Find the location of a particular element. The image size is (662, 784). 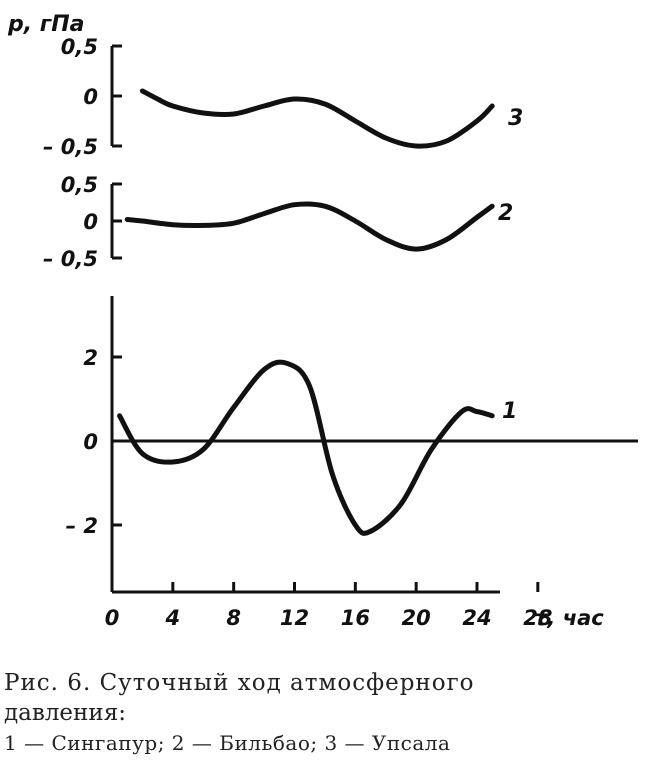

y-tick-label-panel-1: 0 is located at coordinates (90, 442).